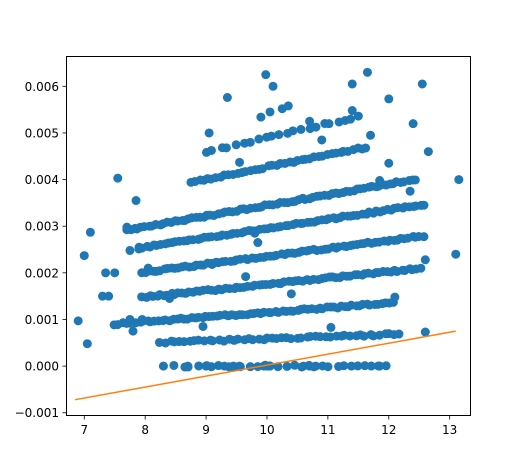 This screenshot has width=522, height=468. What do you see at coordinates (388, 430) in the screenshot?
I see `x-tick-label: 12` at bounding box center [388, 430].